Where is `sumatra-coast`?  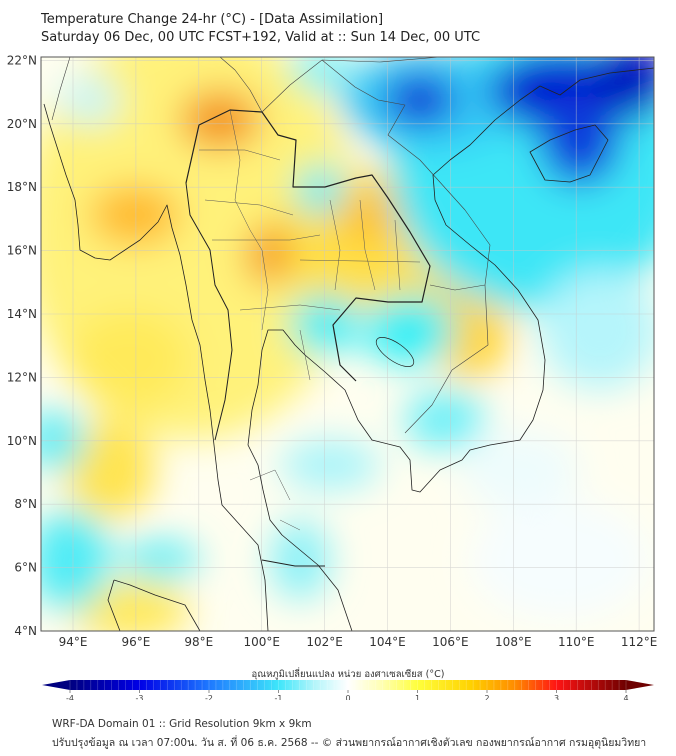 sumatra-coast is located at coordinates (154, 605).